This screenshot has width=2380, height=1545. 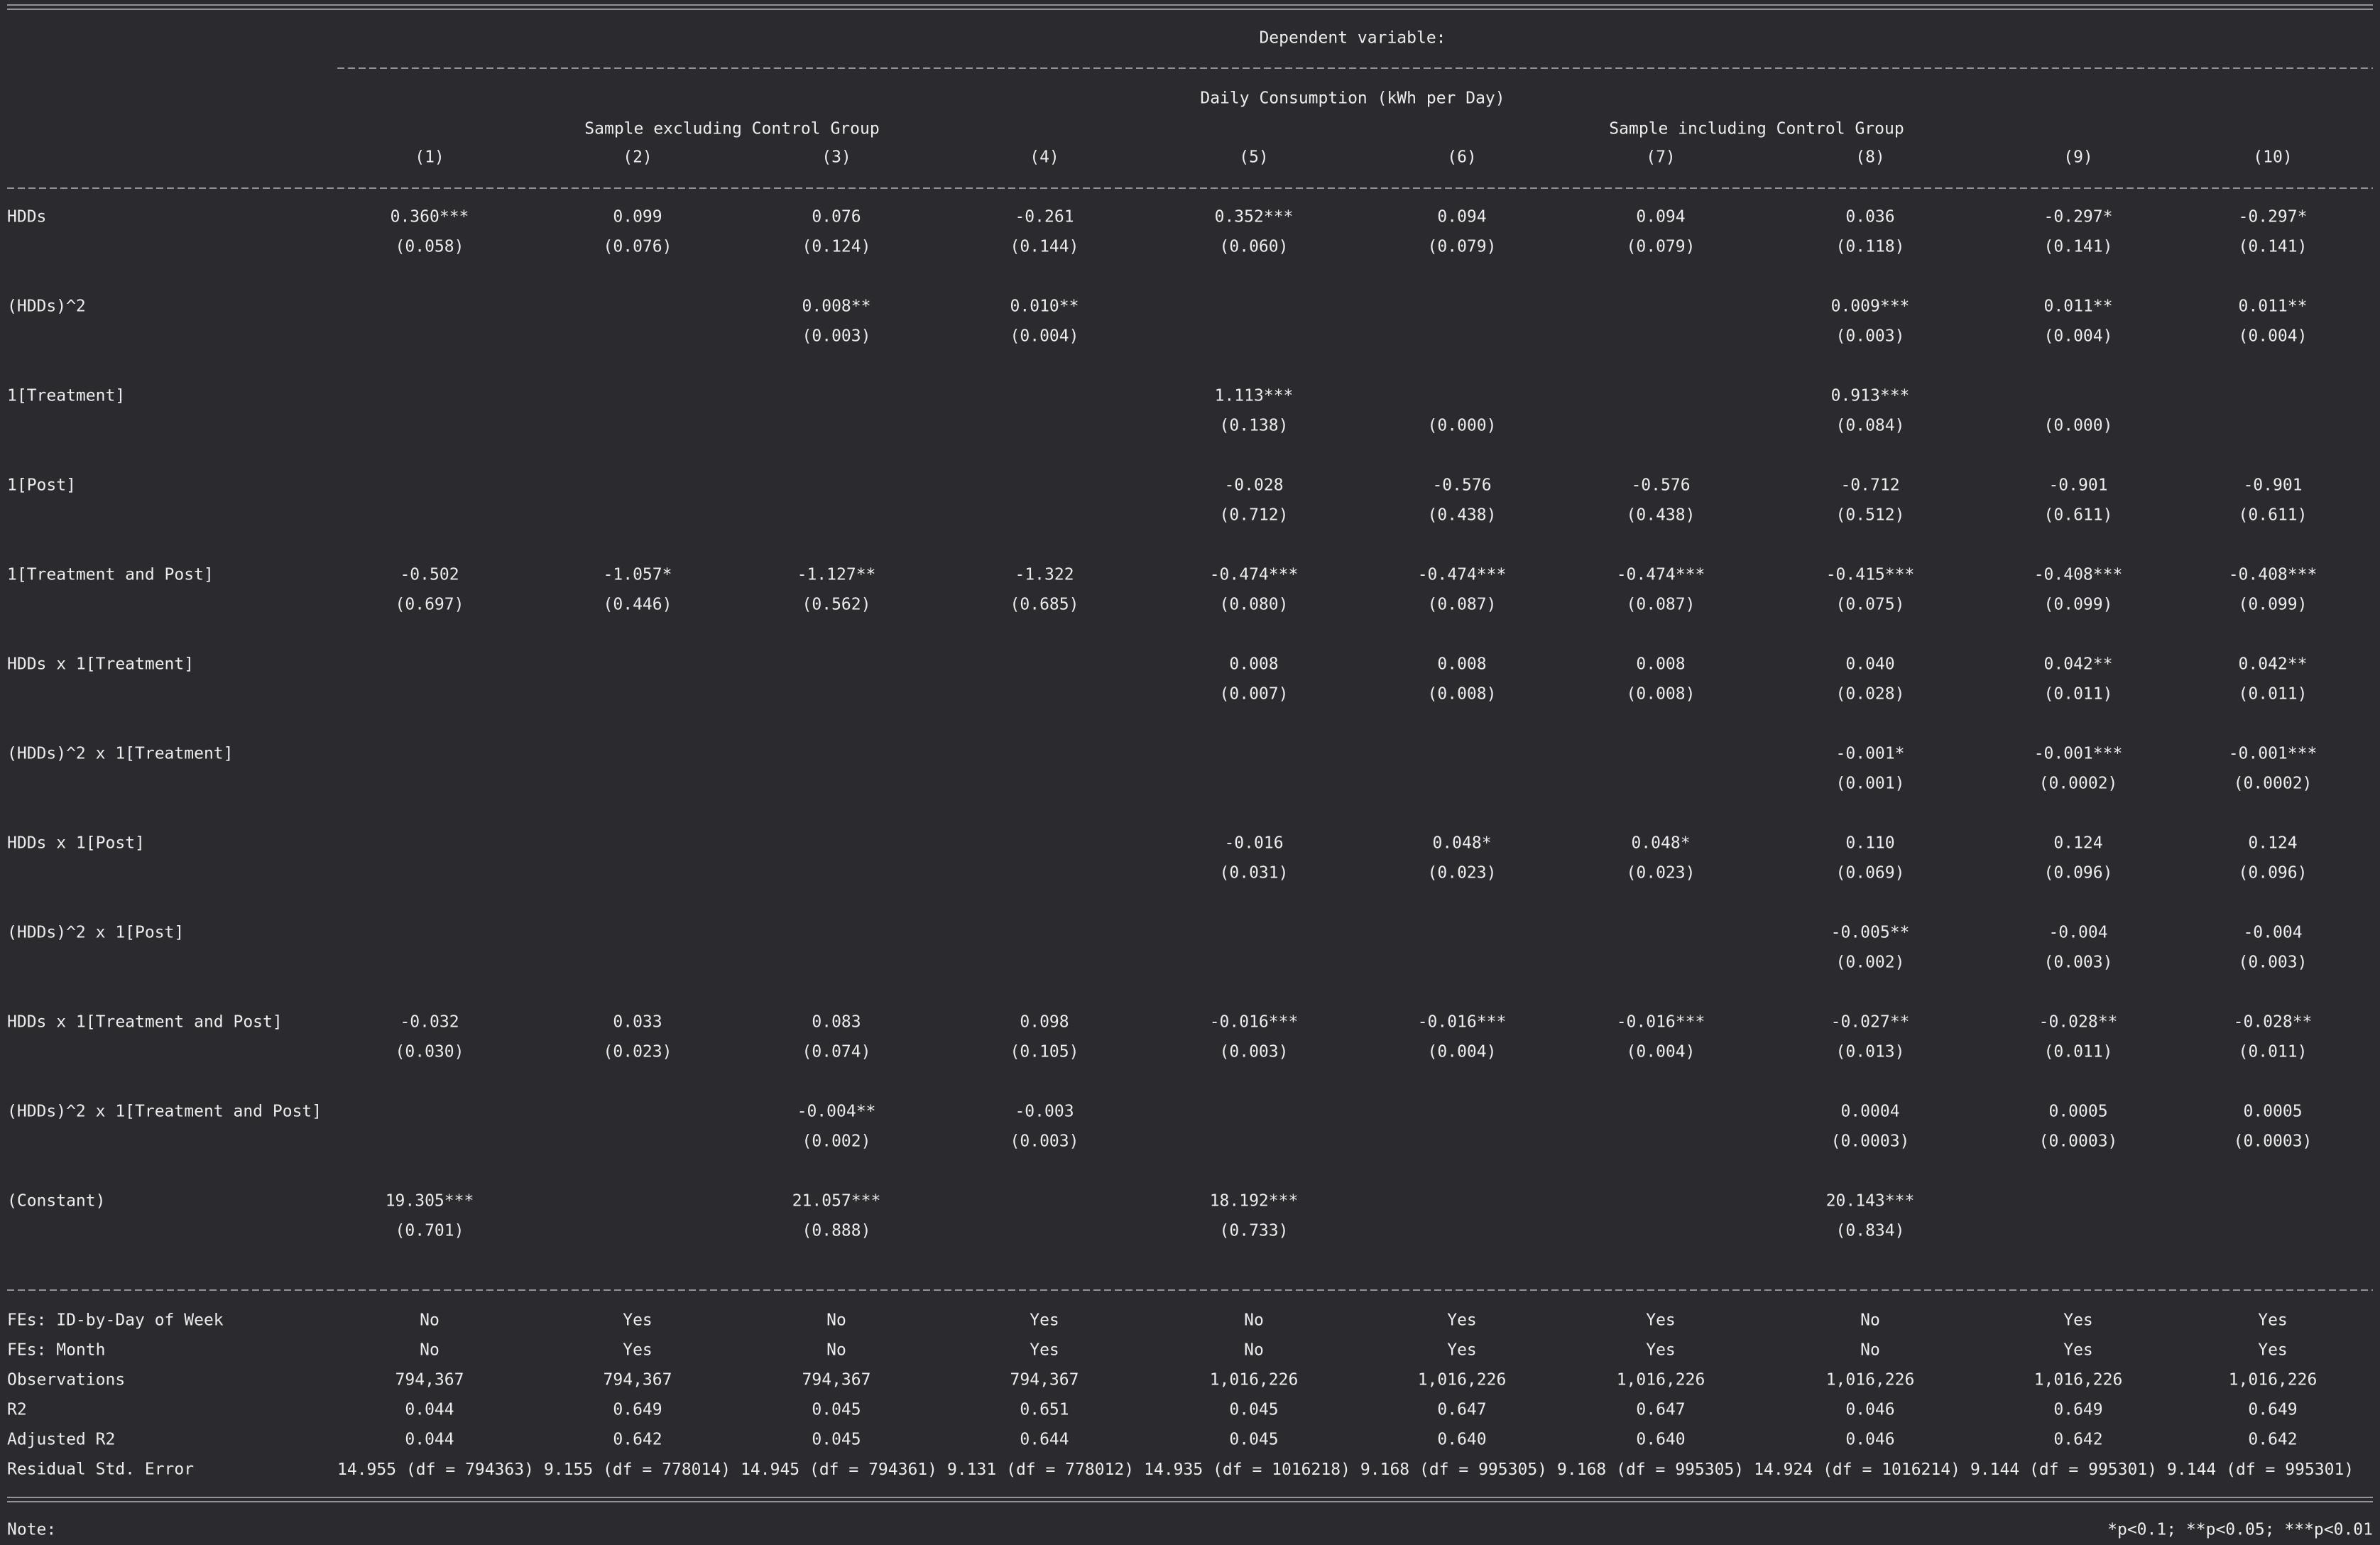 I want to click on stat-label: Adjusted R2, so click(x=61, y=1440).